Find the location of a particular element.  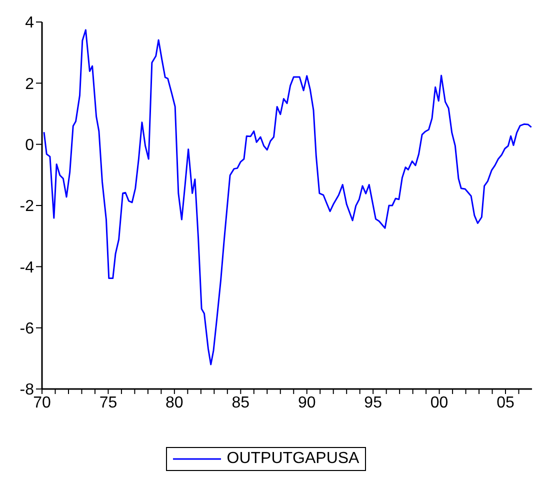

y-tick-label: -6 is located at coordinates (27, 329).